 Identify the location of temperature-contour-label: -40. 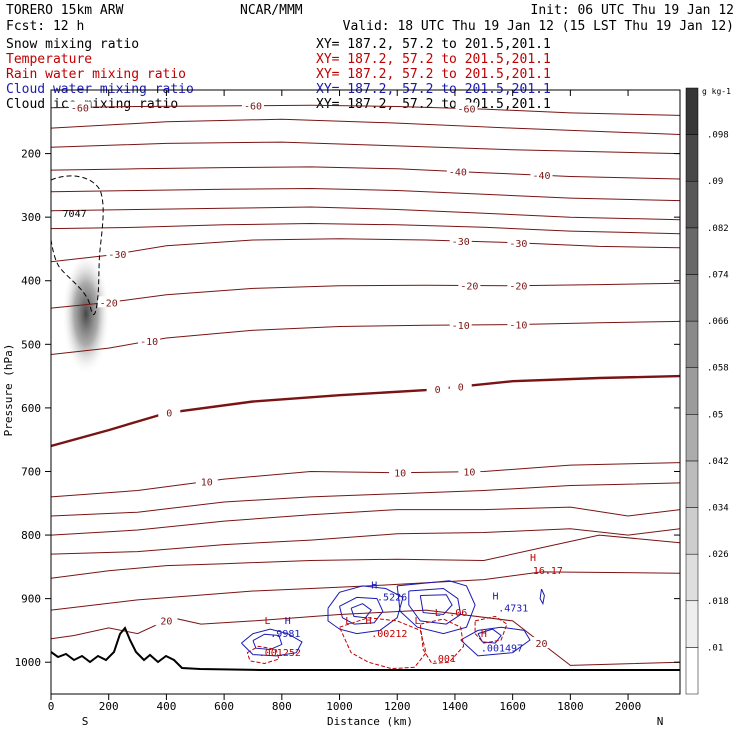
(541, 176).